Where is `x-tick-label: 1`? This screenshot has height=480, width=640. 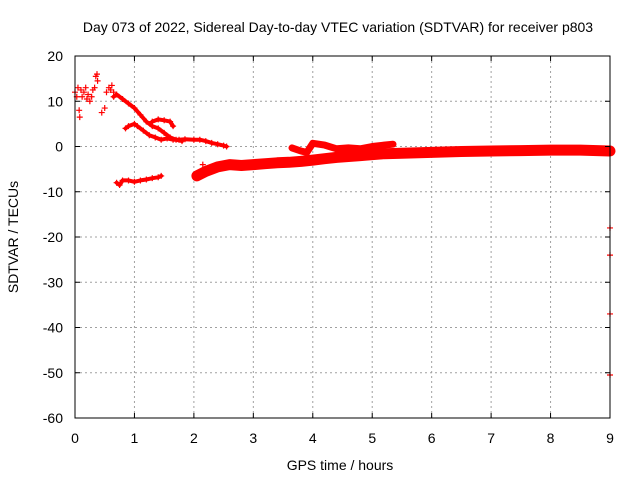
x-tick-label: 1 is located at coordinates (135, 438).